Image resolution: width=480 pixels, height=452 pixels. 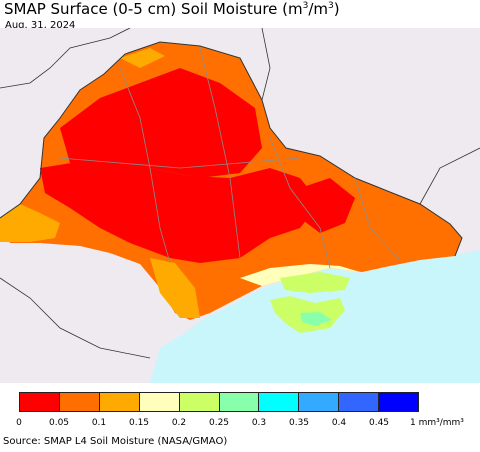 I want to click on moist-south-west, so click(x=175, y=288).